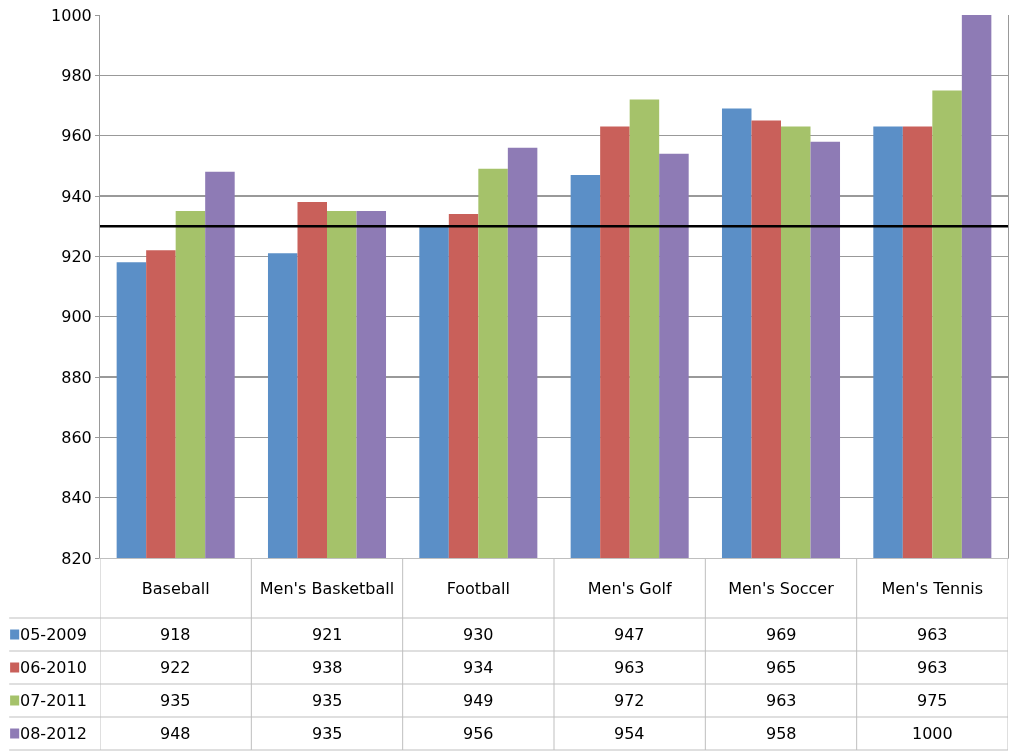 The height and width of the screenshot is (755, 1012). What do you see at coordinates (53, 634) in the screenshot?
I see `legend-label: 05-2009` at bounding box center [53, 634].